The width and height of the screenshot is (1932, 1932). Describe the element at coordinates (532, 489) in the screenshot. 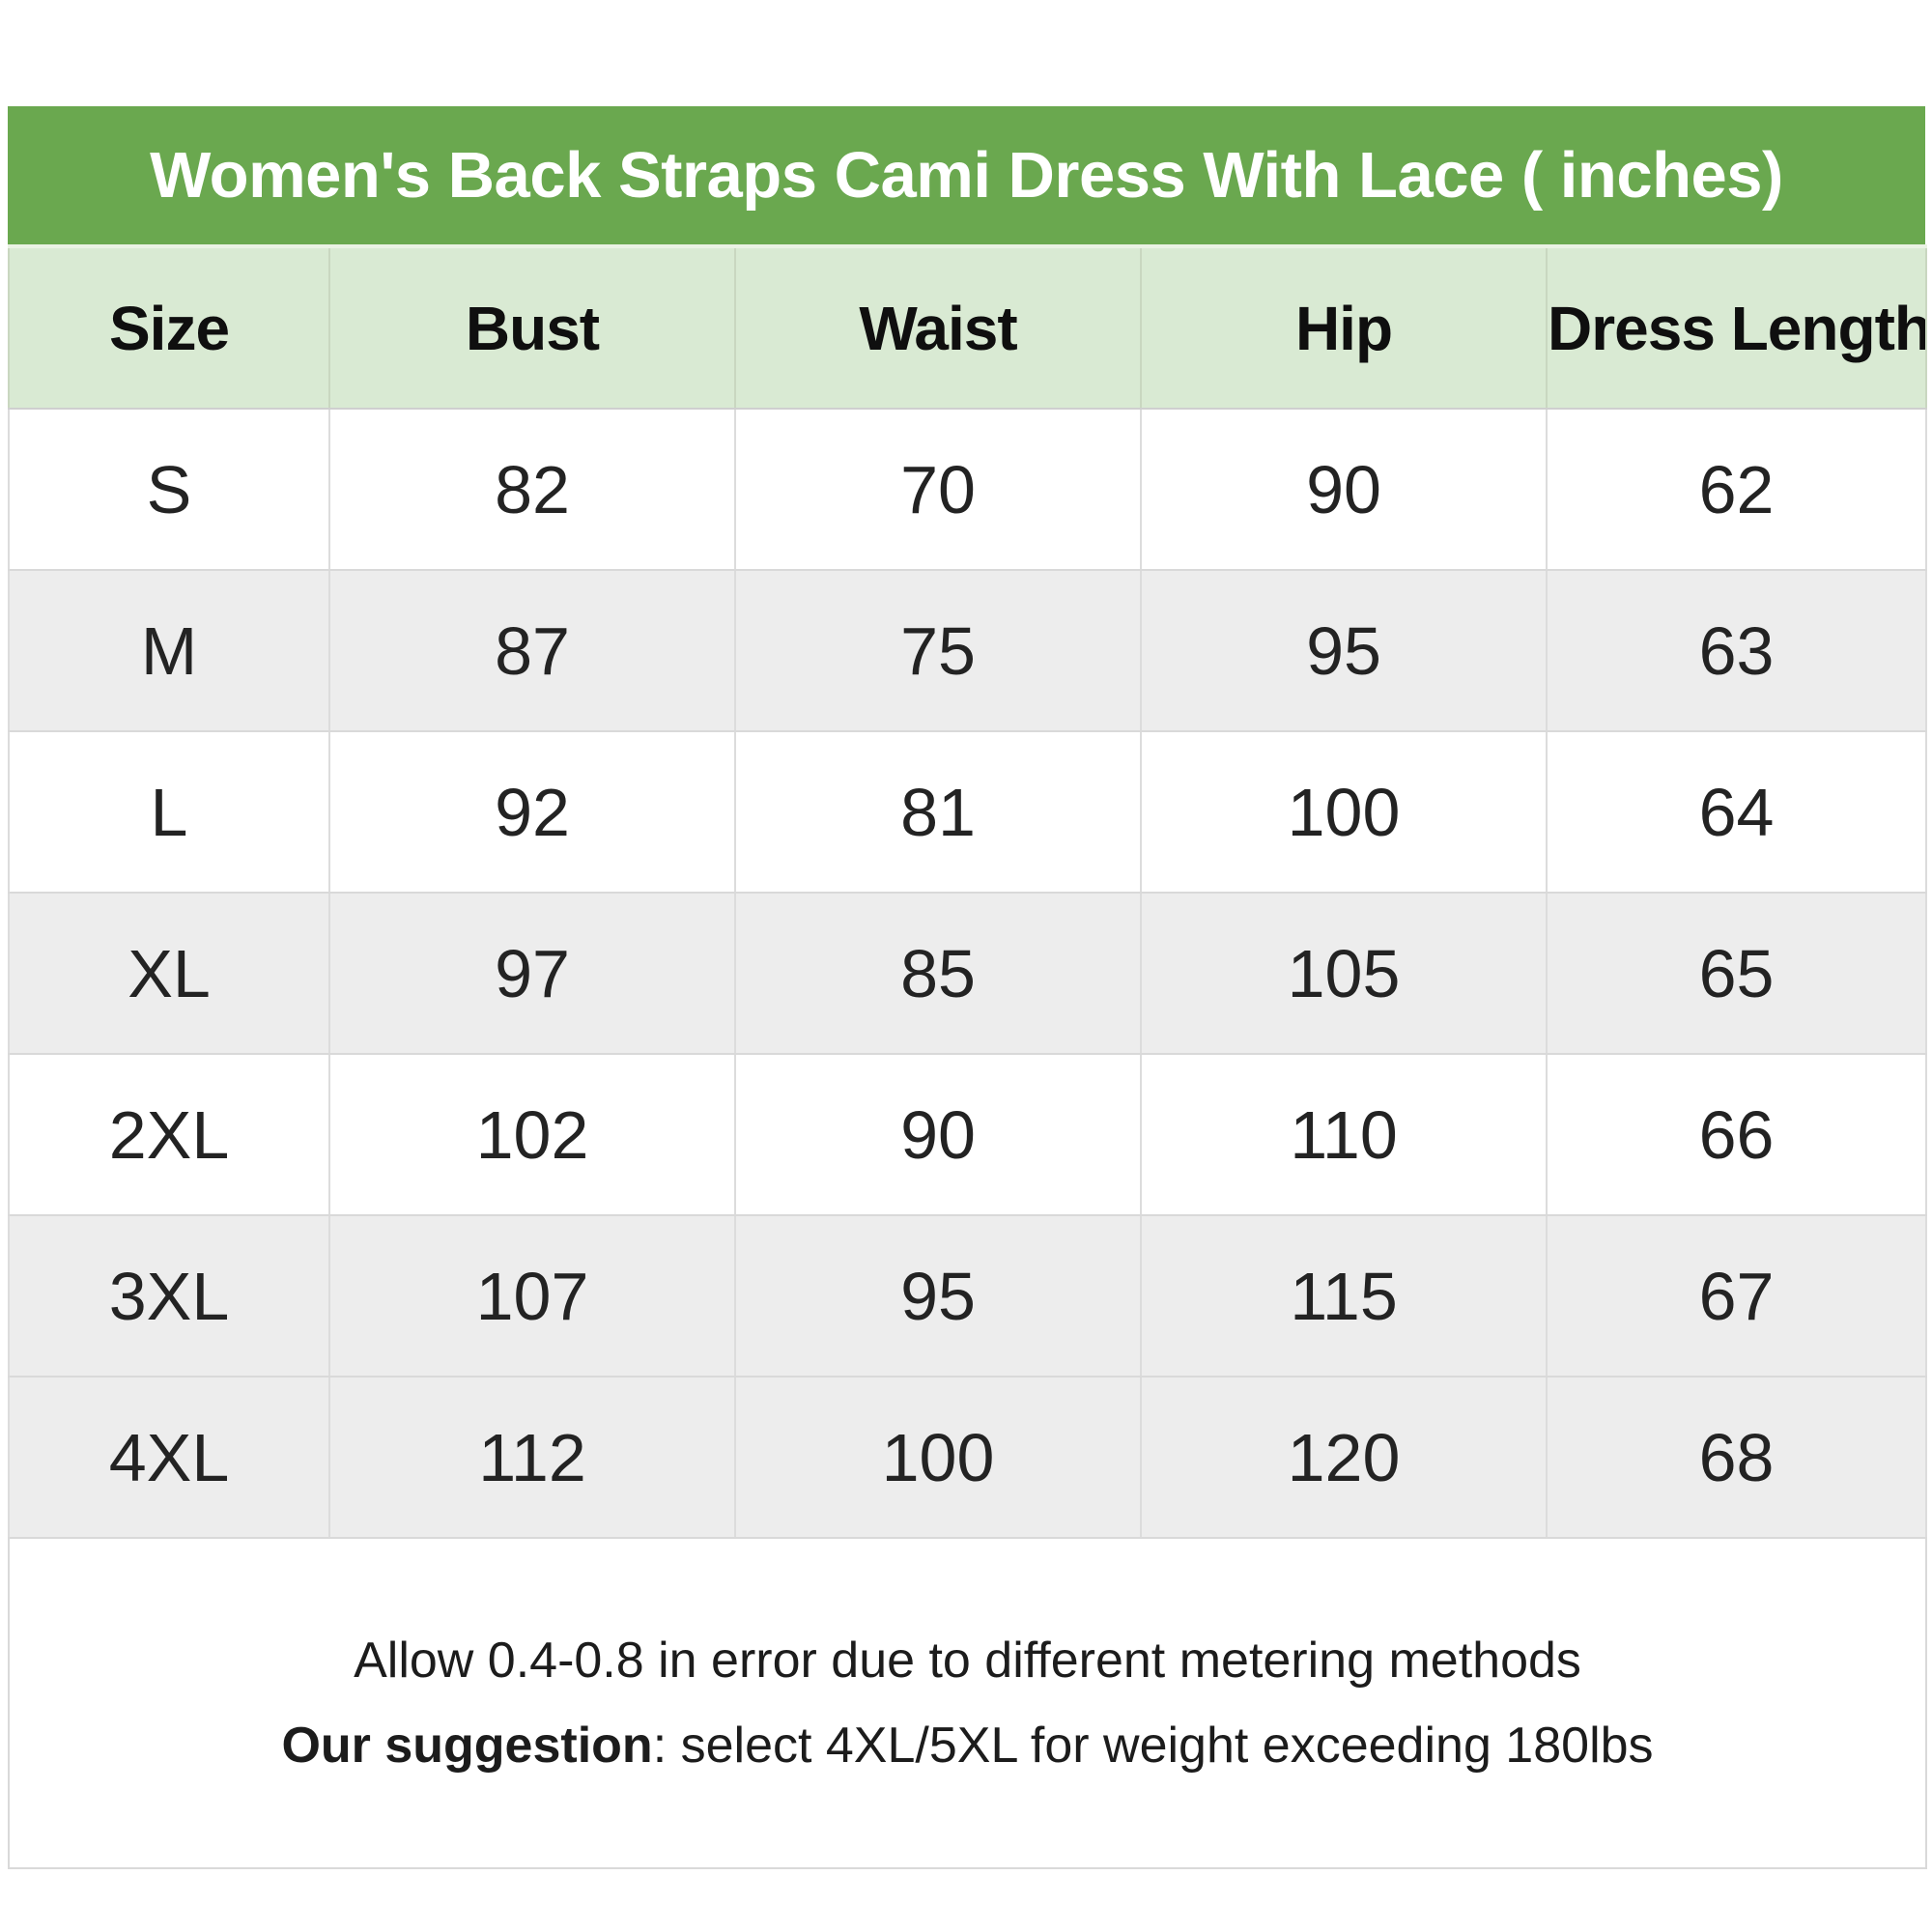

I see `cell-bust: 82` at that location.